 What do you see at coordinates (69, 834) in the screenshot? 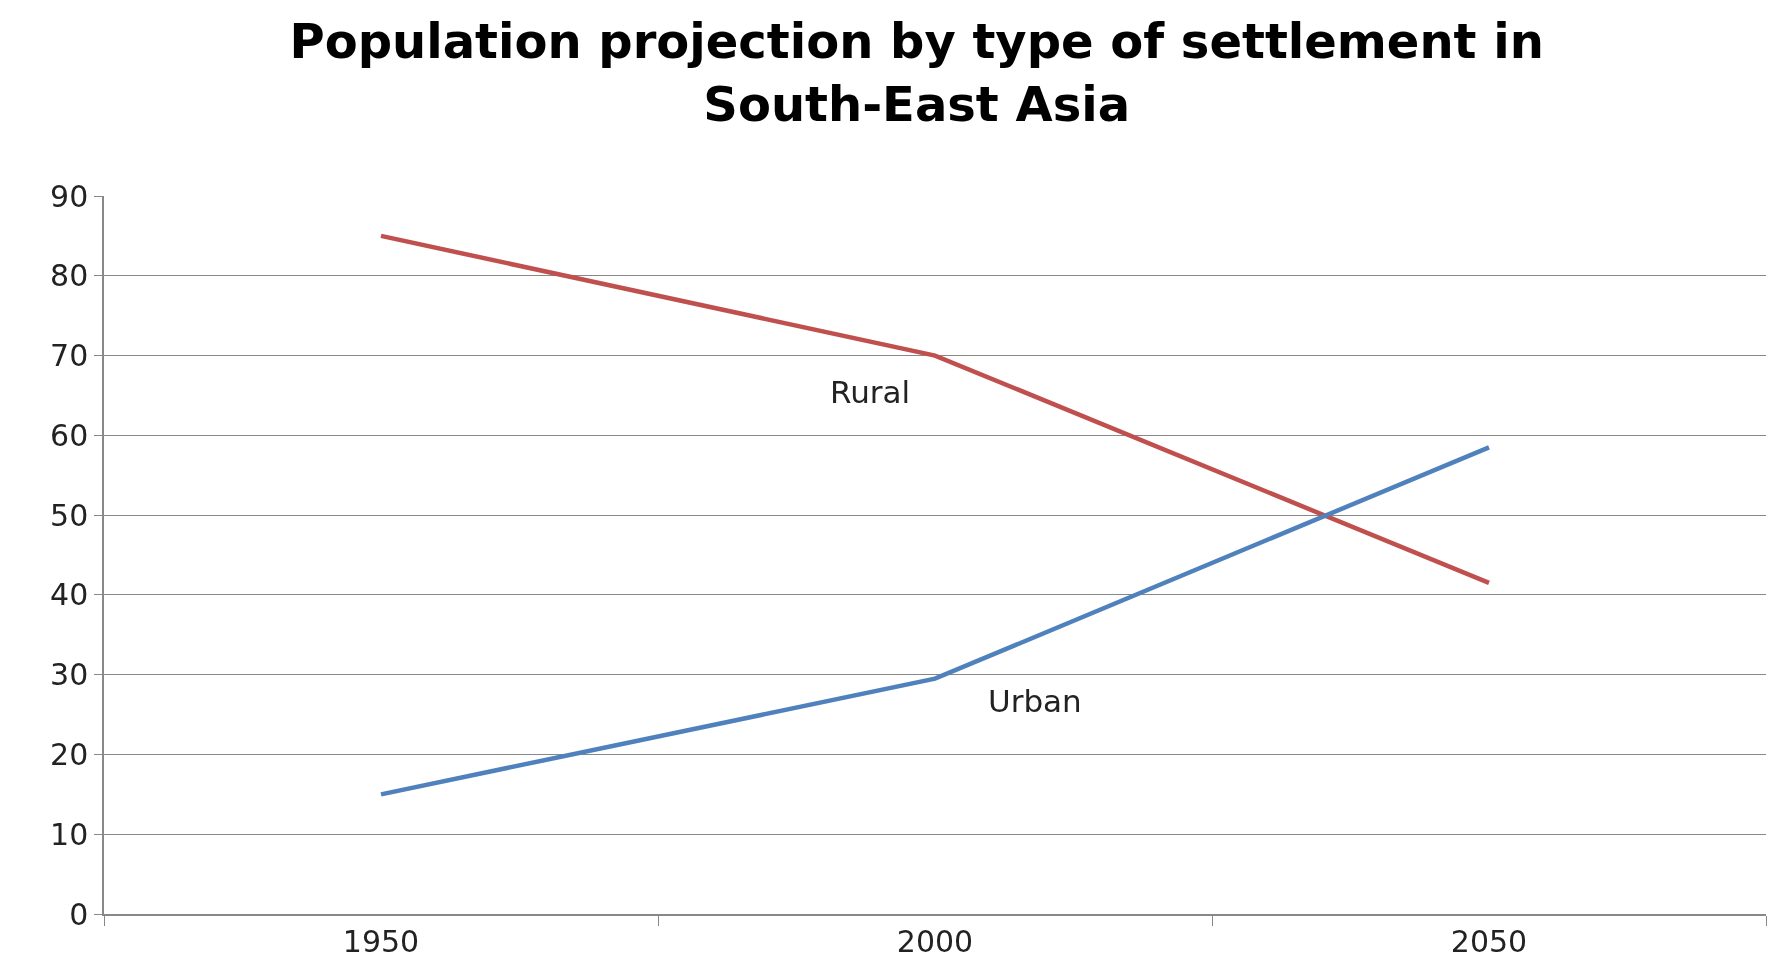
I see `y-tick-label: 10` at bounding box center [69, 834].